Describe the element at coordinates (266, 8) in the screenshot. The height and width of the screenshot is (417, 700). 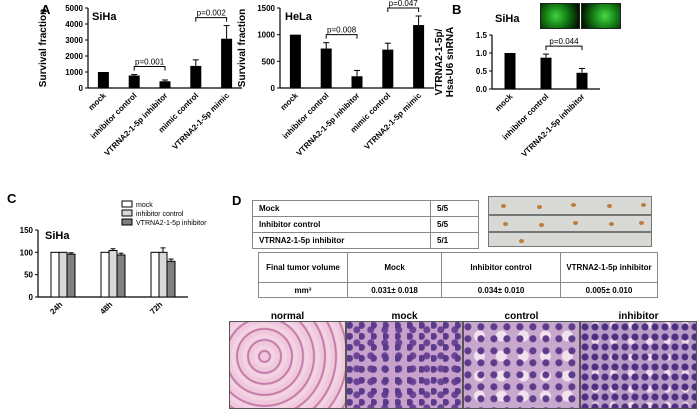
I see `y-tick-label: 1500` at that location.